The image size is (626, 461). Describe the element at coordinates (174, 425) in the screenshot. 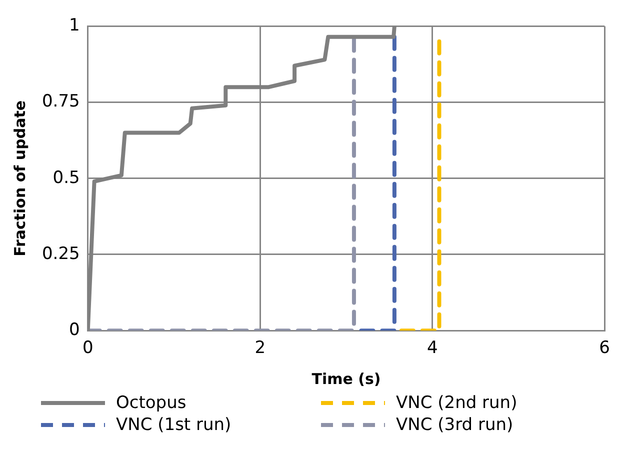

I see `legend-label: VNC (1st run)` at that location.